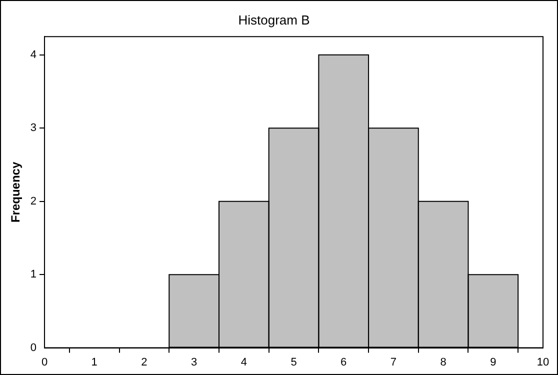 The image size is (558, 375). I want to click on x-tick-label: 5, so click(293, 362).